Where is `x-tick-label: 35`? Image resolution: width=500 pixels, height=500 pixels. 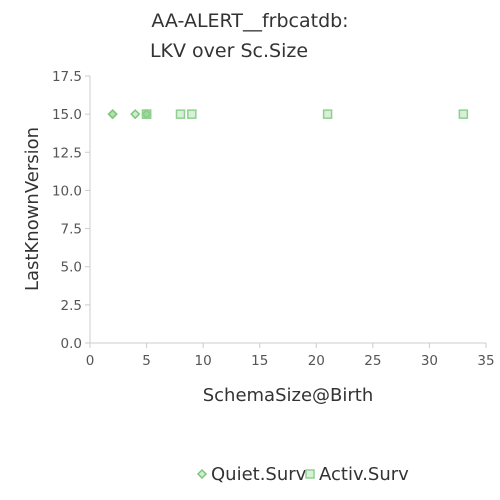 x-tick-label: 35 is located at coordinates (485, 361).